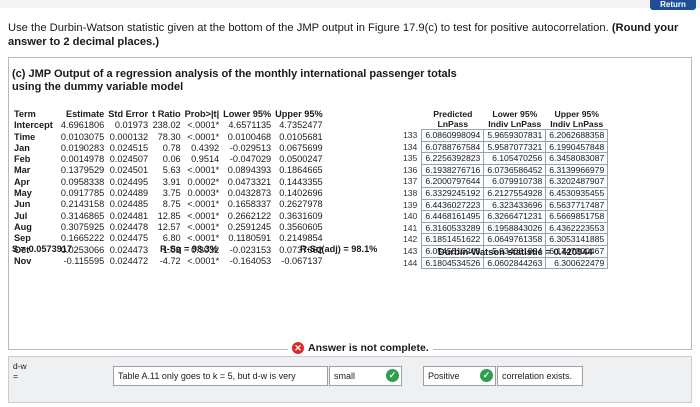  What do you see at coordinates (129, 249) in the screenshot?
I see `table-cell: 0.024473` at bounding box center [129, 249].